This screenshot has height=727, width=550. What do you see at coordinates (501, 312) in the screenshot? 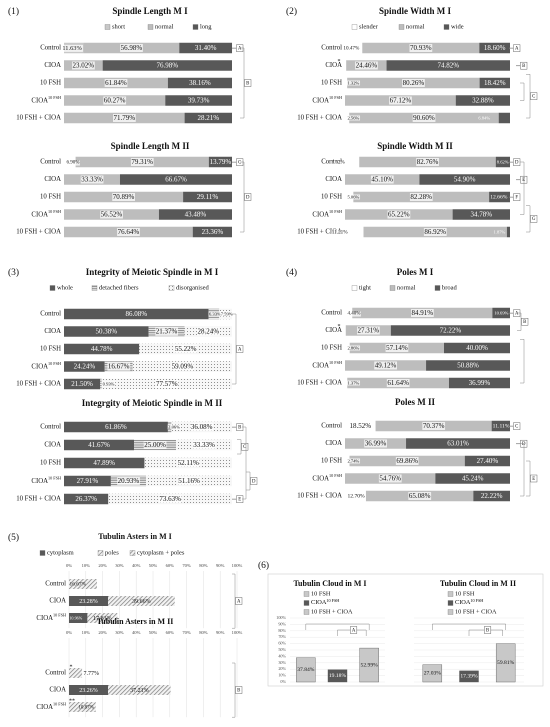
I see `data-label: 10.69%` at bounding box center [501, 312].